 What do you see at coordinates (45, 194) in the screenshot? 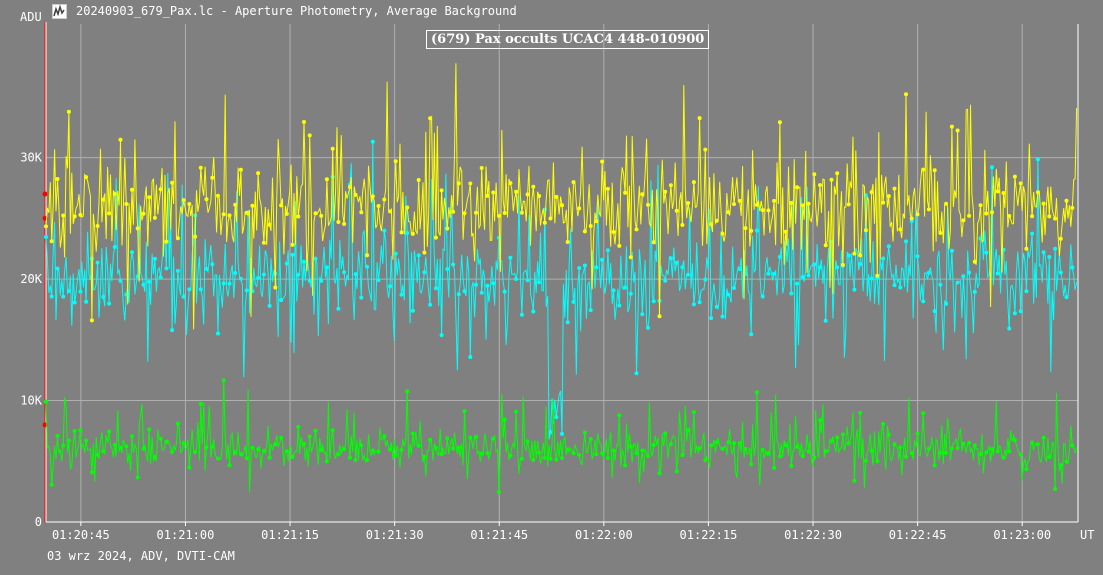
I see `cursor-marker` at bounding box center [45, 194].